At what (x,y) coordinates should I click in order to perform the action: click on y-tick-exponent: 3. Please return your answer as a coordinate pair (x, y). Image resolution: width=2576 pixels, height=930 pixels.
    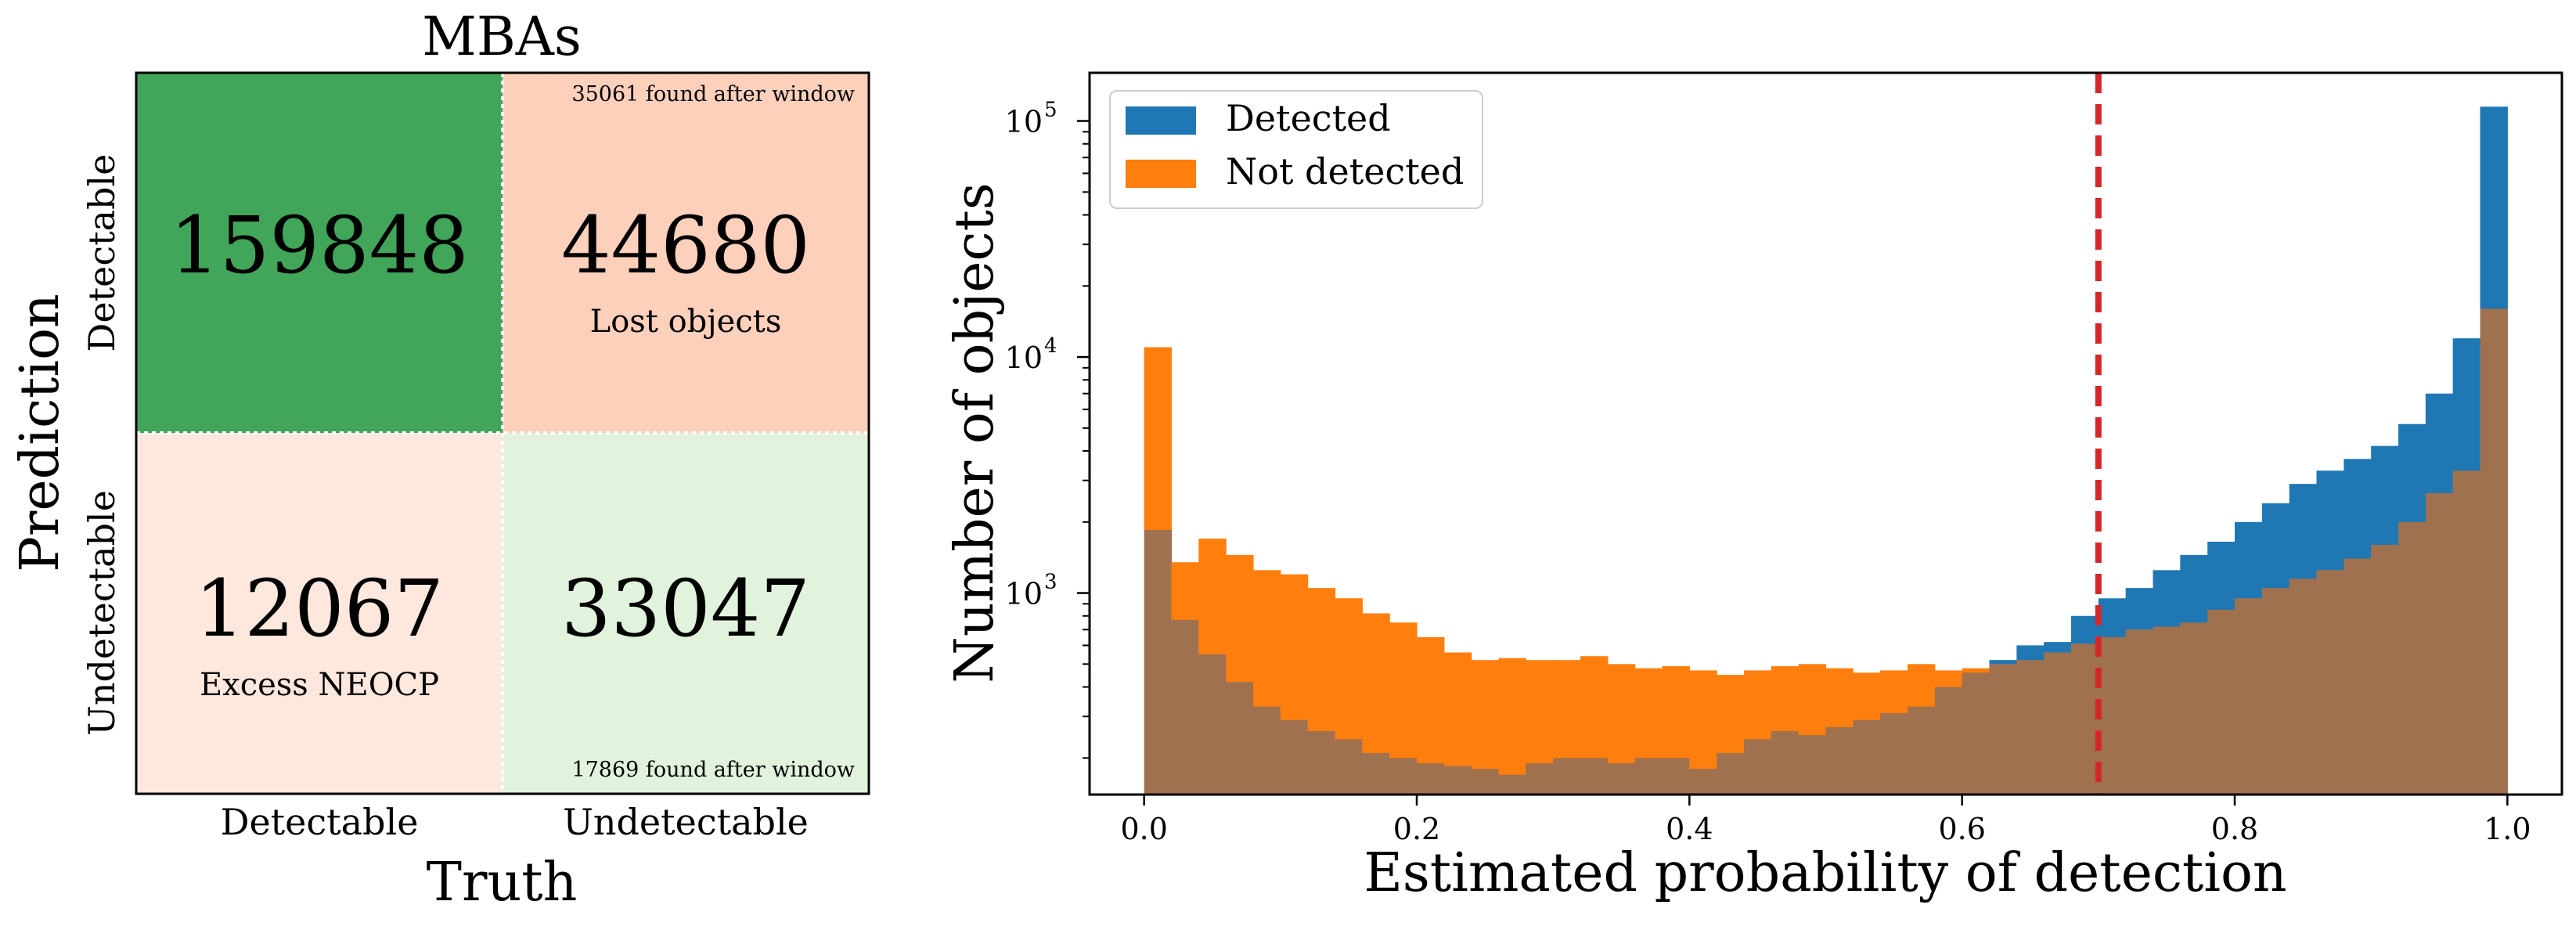
    Looking at the image, I should click on (1050, 582).